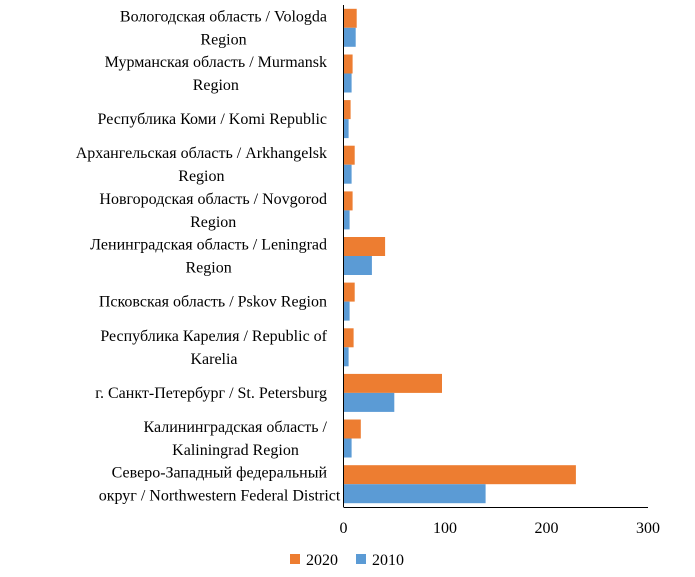  I want to click on category-label-4-line-1: Region, so click(213, 222).